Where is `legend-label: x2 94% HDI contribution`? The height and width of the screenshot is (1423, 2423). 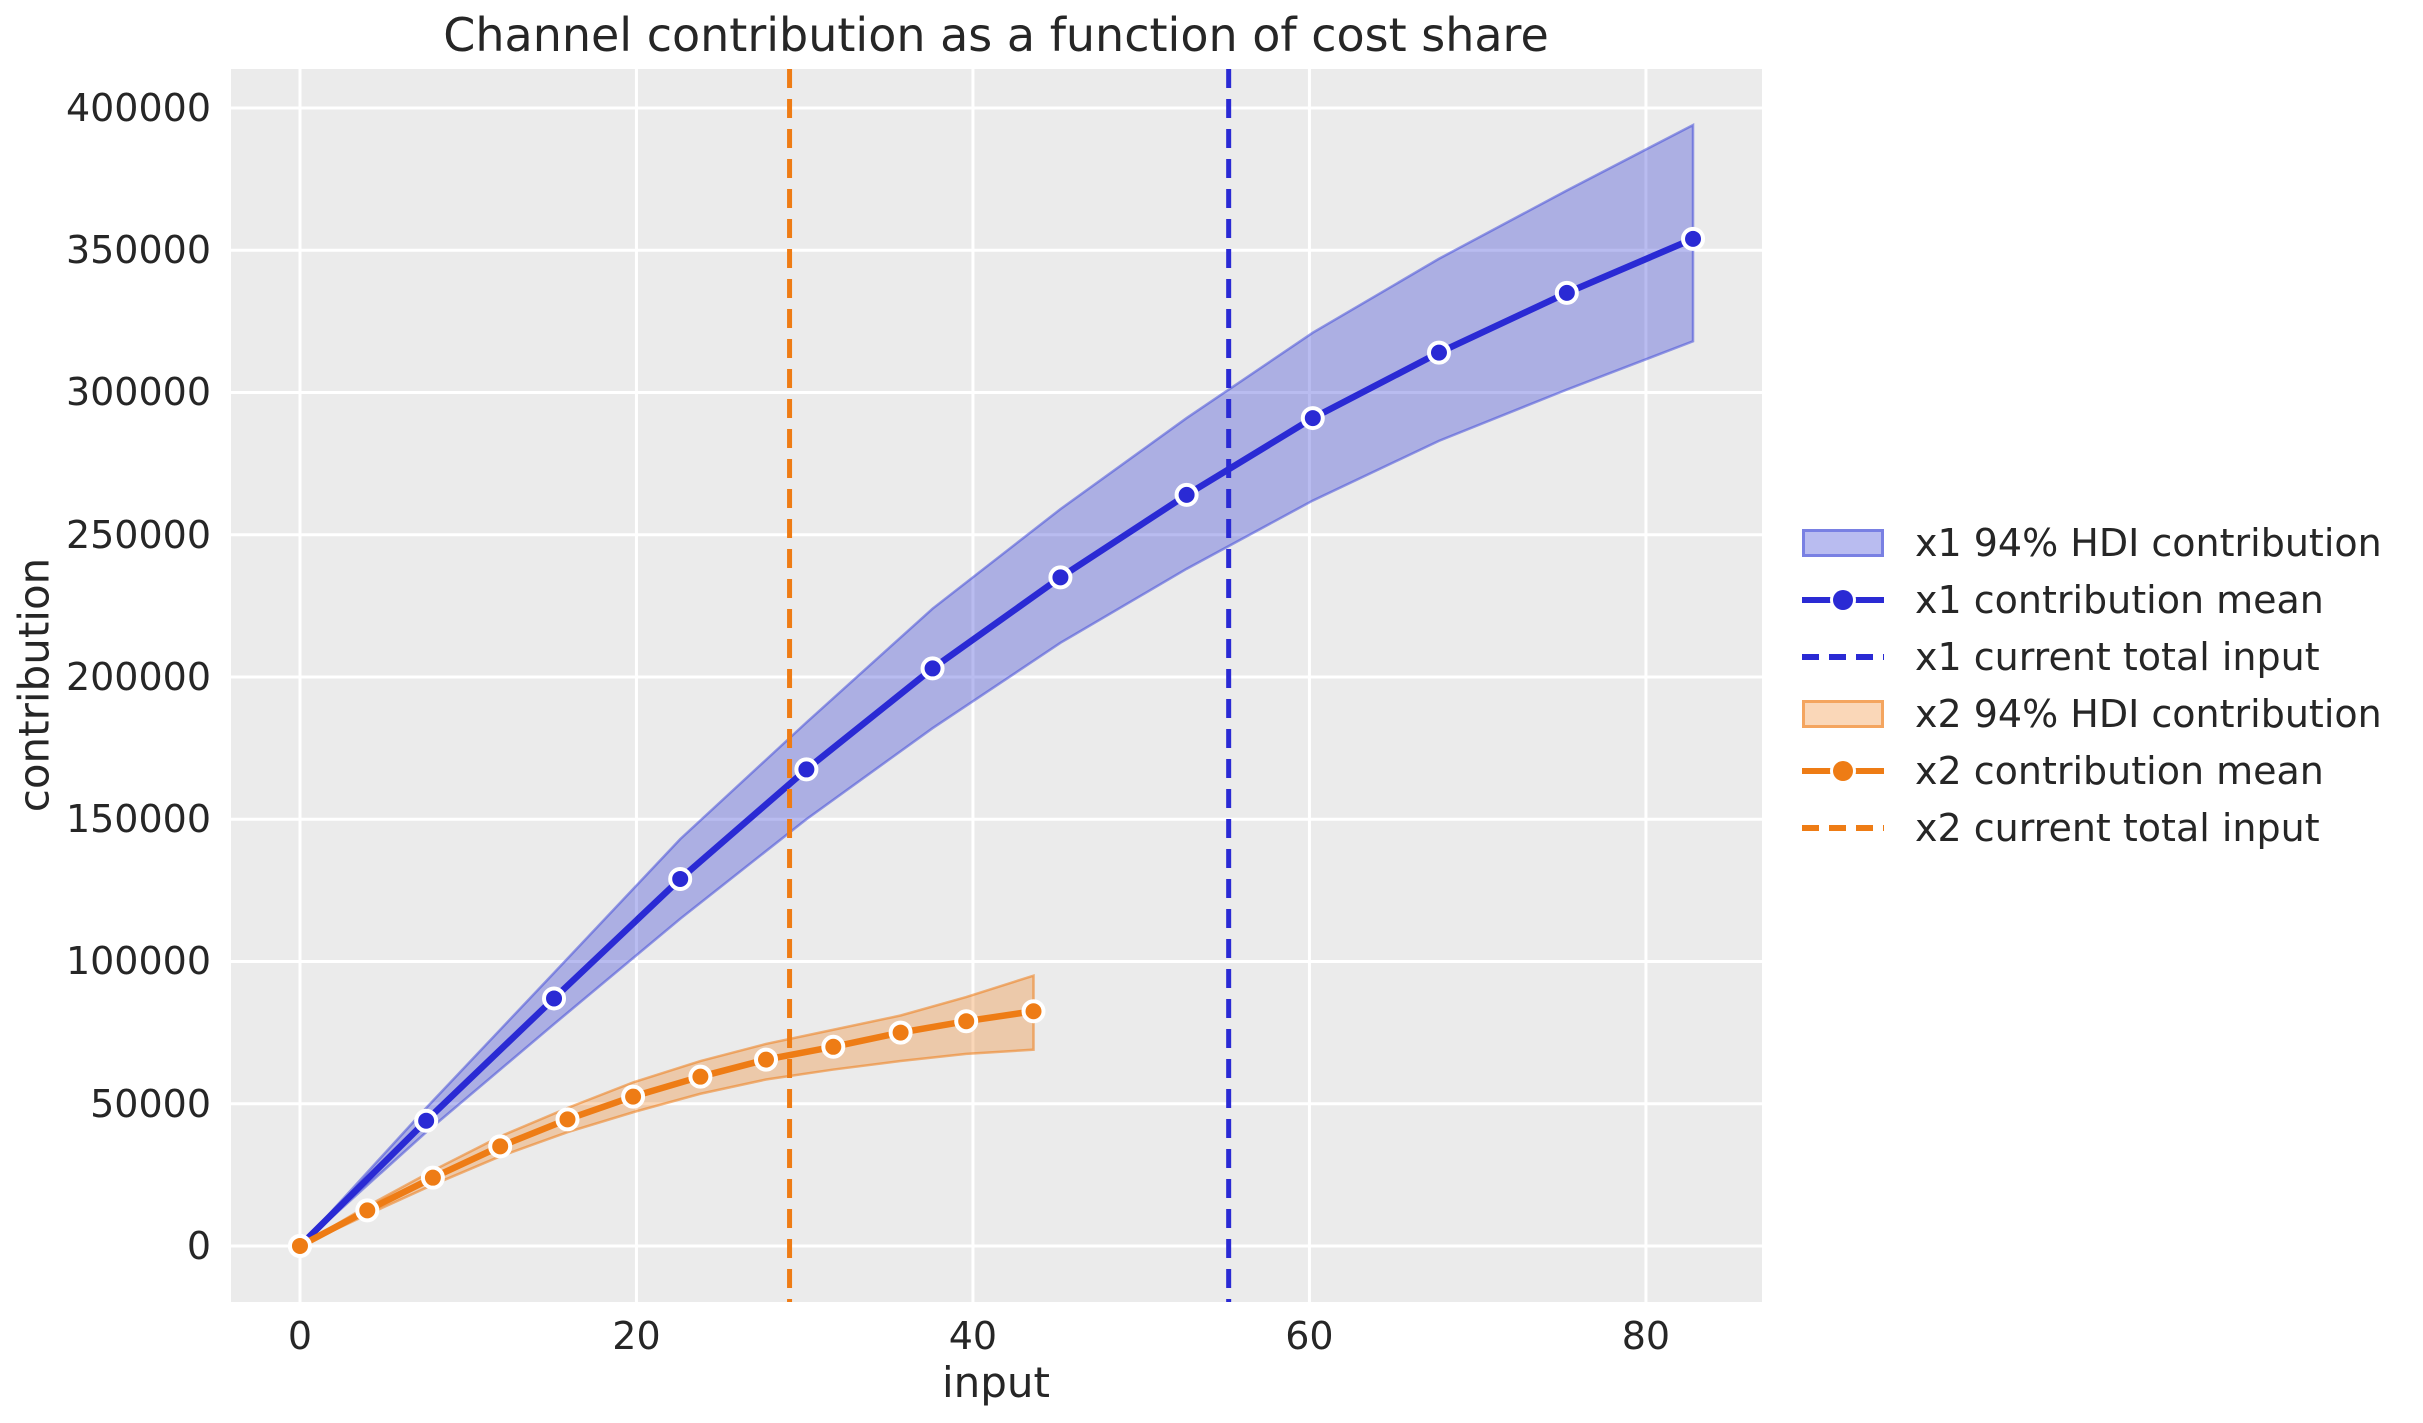
legend-label: x2 94% HDI contribution is located at coordinates (2148, 713).